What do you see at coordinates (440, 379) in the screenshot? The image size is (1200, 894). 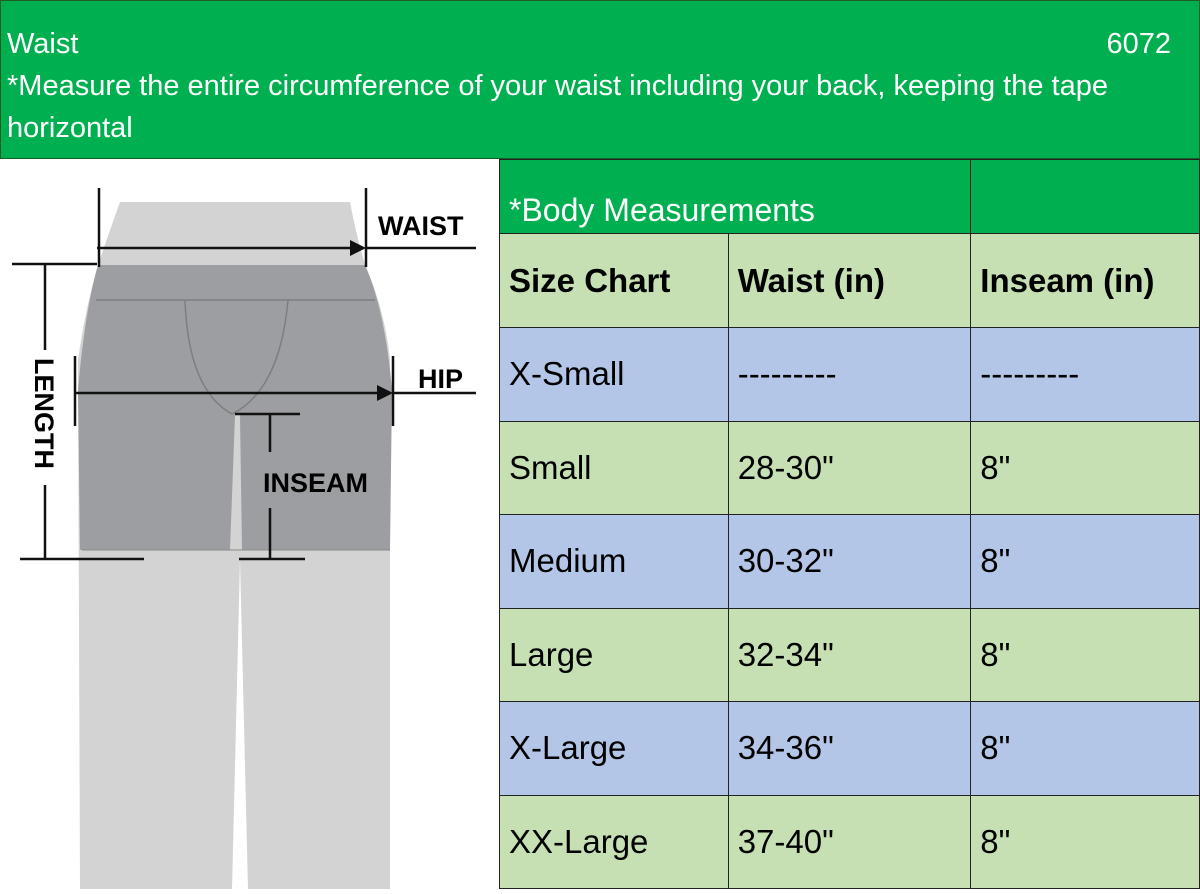 I see `hip-label: HIP` at bounding box center [440, 379].